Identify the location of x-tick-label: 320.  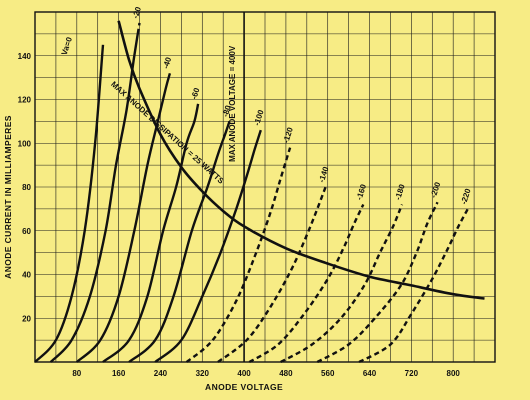
(203, 373).